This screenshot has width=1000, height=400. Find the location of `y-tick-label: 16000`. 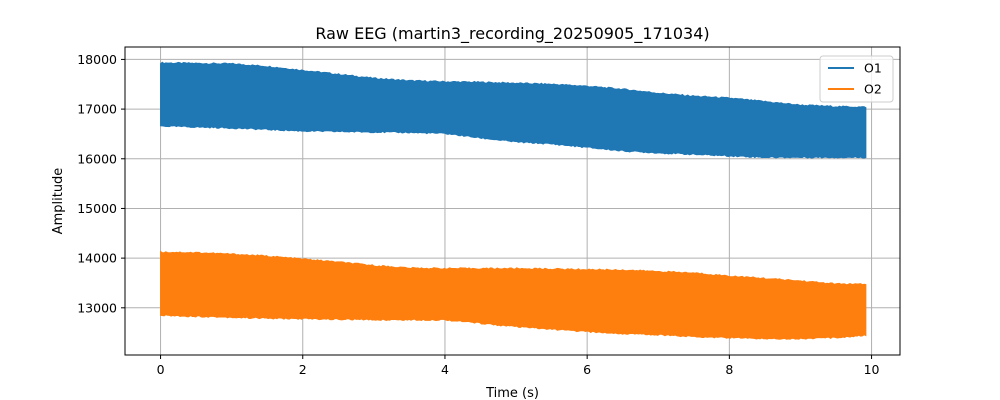

y-tick-label: 16000 is located at coordinates (97, 158).